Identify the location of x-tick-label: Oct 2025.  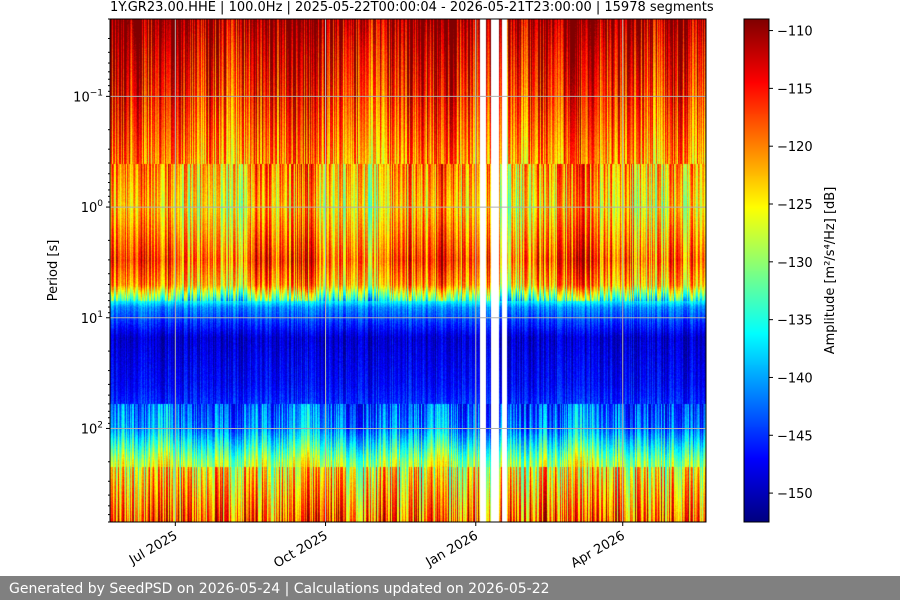
(300, 549).